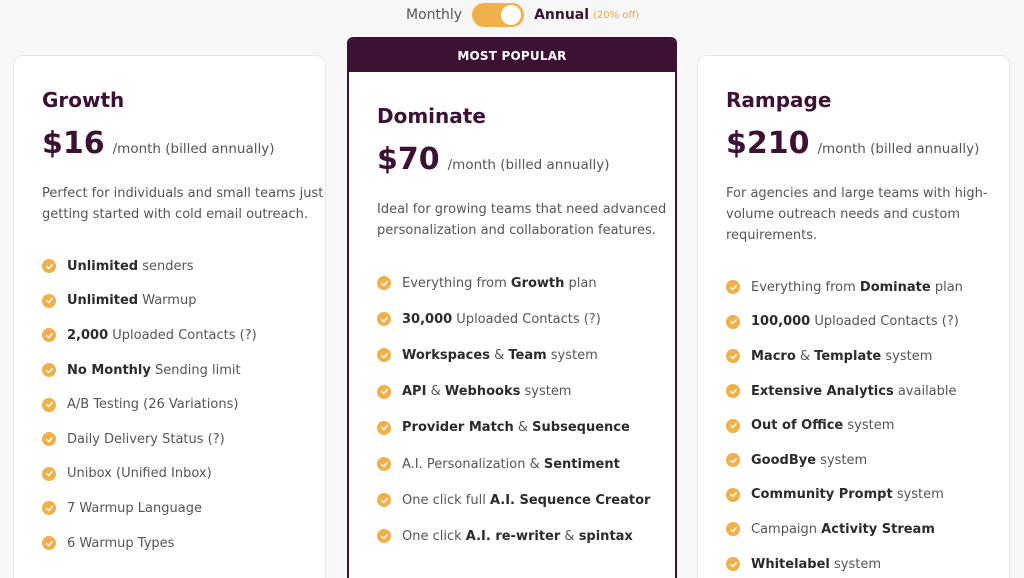 This screenshot has height=578, width=1024. I want to click on feature-item: Everything from Growth plan, so click(526, 283).